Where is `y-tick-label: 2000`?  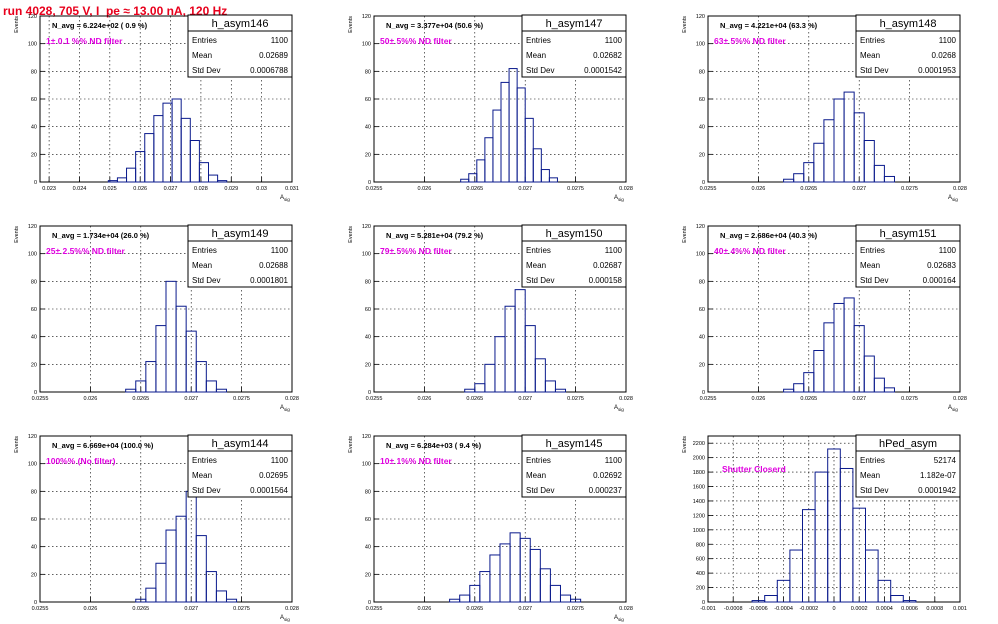 y-tick-label: 2000 is located at coordinates (699, 459).